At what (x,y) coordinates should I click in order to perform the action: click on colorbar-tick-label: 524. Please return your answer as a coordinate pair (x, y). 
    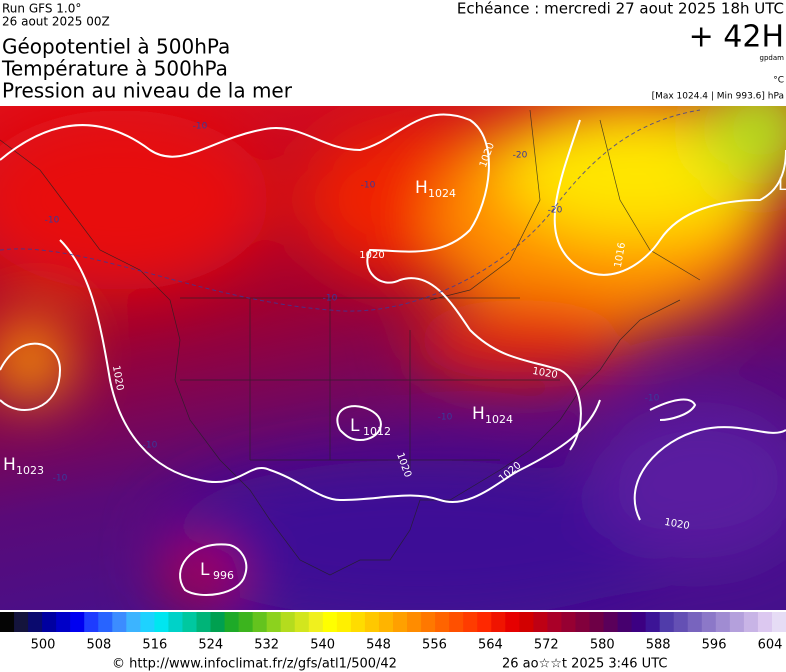
    Looking at the image, I should click on (210, 645).